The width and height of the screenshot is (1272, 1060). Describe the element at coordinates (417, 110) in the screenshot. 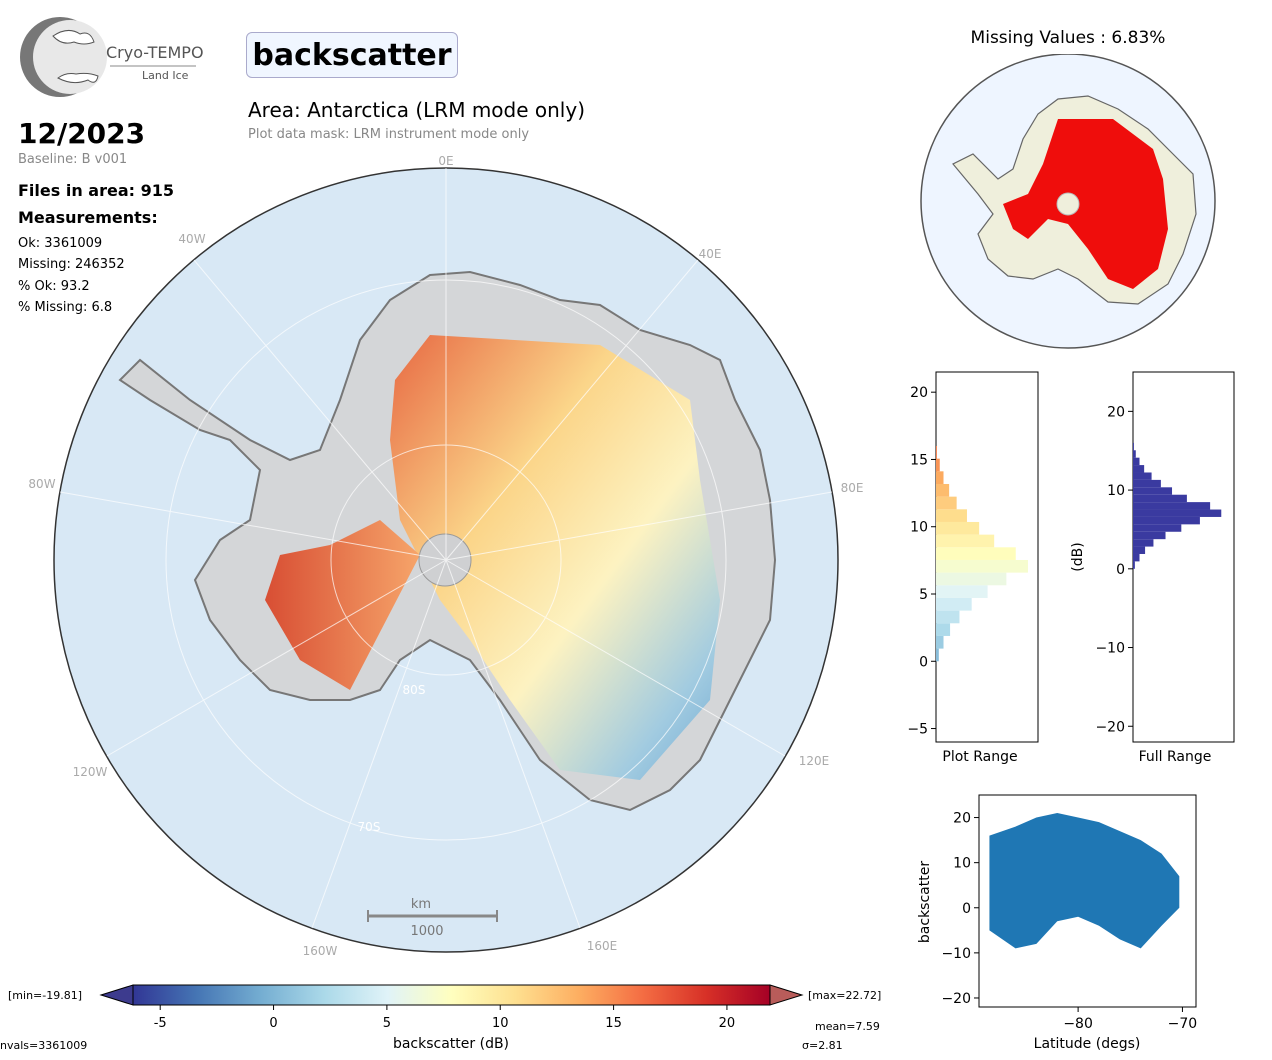

I see `area-title: Area: Antarctica (LRM mode only)` at that location.